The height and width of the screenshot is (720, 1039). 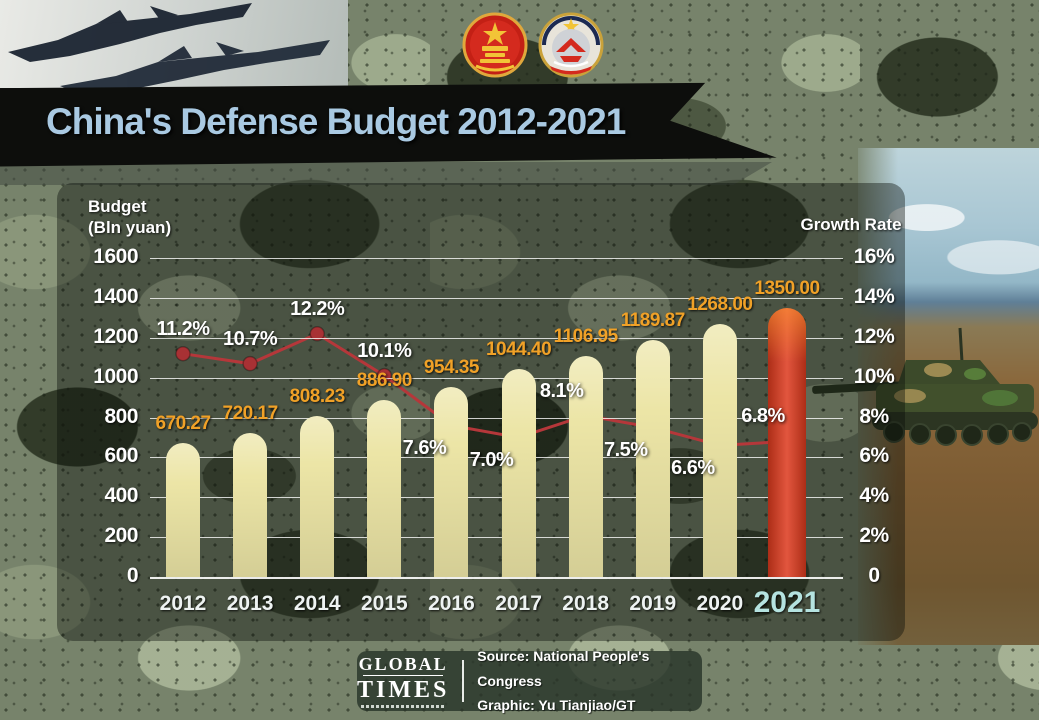 What do you see at coordinates (384, 350) in the screenshot?
I see `growth-rate-label: 10.1%` at bounding box center [384, 350].